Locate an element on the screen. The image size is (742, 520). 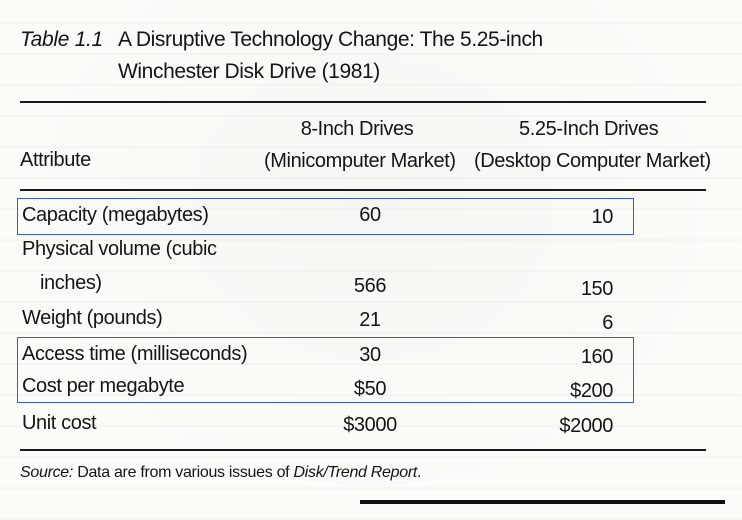
row-weight-525inch: 6 is located at coordinates (607, 323).